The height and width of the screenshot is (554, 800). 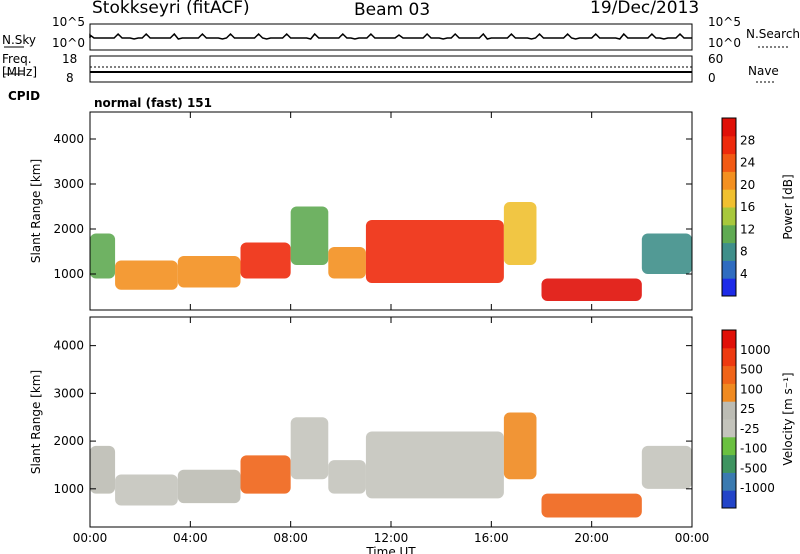 I want to click on velocity-cbar-tick-5: -100, so click(x=753, y=449).